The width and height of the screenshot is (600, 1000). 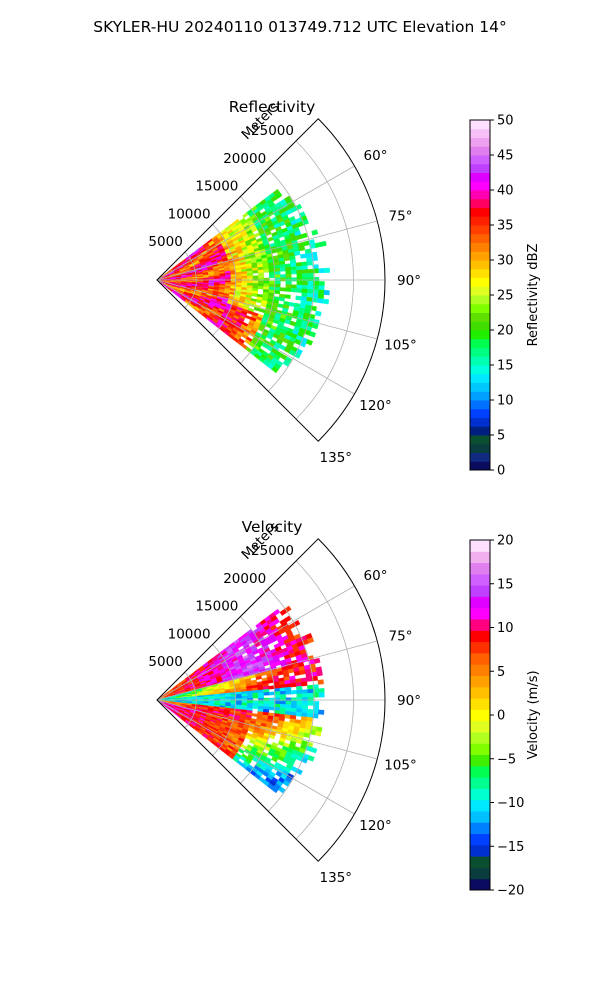 What do you see at coordinates (533, 714) in the screenshot?
I see `colorbar-label: Velocity (m/s)` at bounding box center [533, 714].